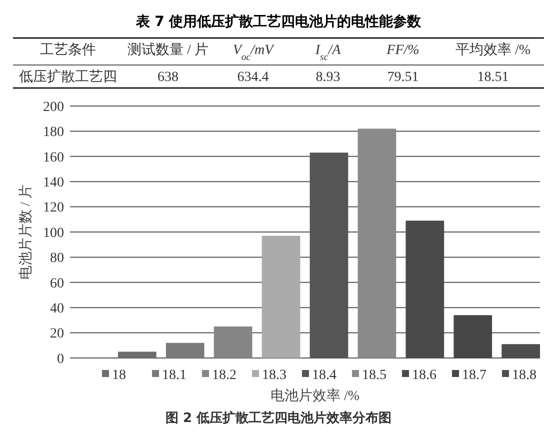 The image size is (557, 438). I want to click on y-tick-label: 140, so click(53, 183).